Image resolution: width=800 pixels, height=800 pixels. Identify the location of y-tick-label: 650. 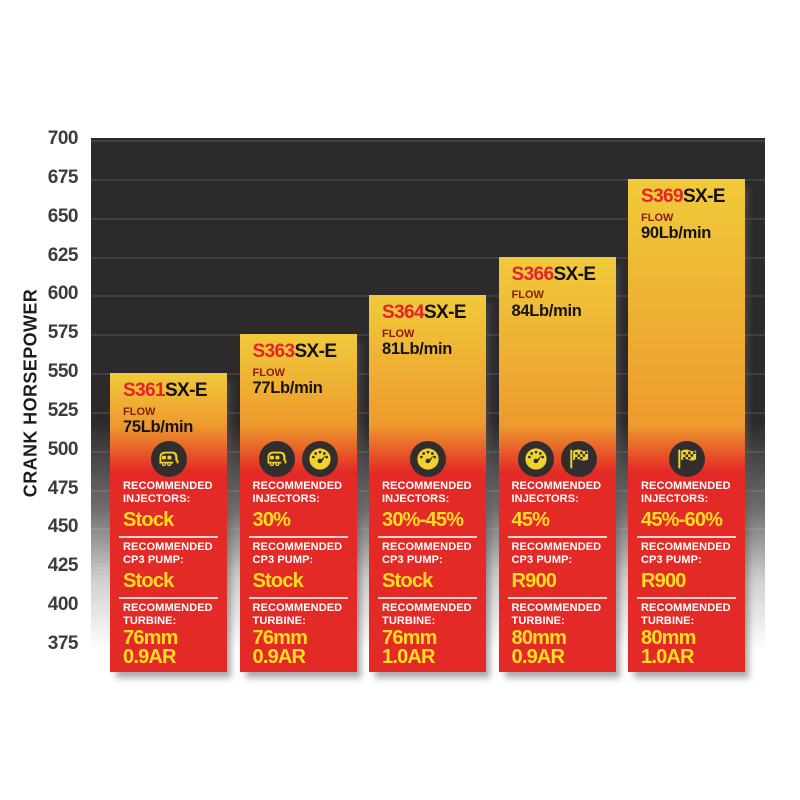
(63, 216).